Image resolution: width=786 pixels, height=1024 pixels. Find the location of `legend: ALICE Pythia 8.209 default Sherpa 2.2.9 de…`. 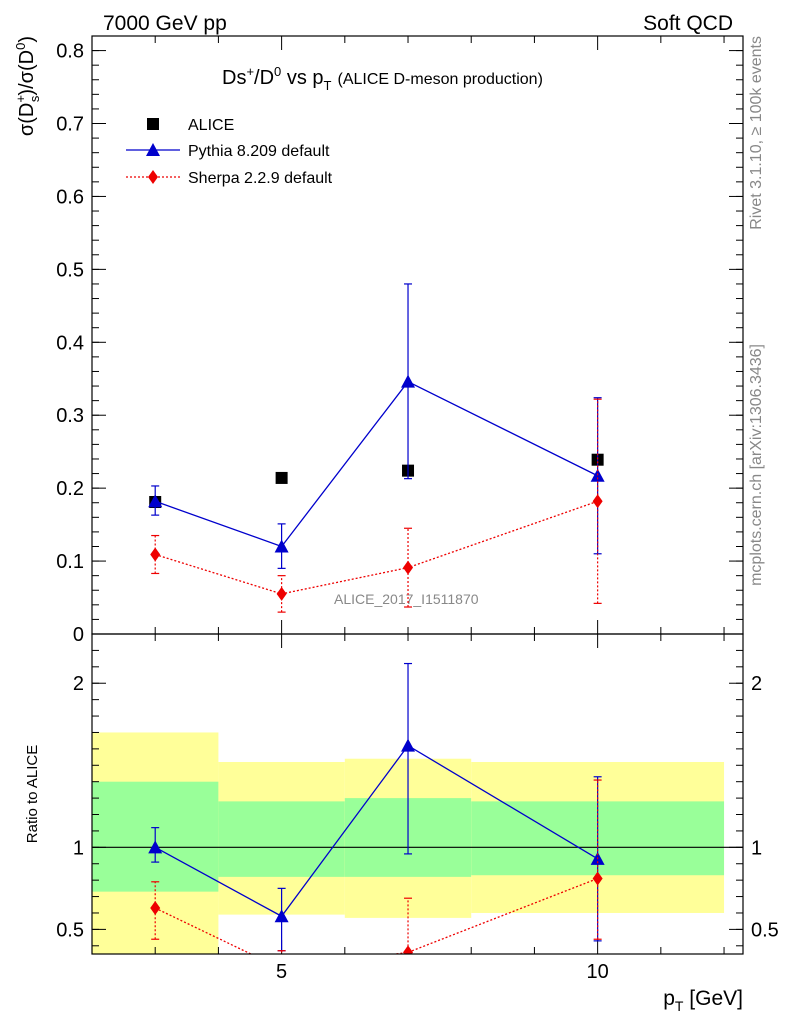

legend: ALICE Pythia 8.209 default Sherpa 2.2.9 de… is located at coordinates (229, 152).